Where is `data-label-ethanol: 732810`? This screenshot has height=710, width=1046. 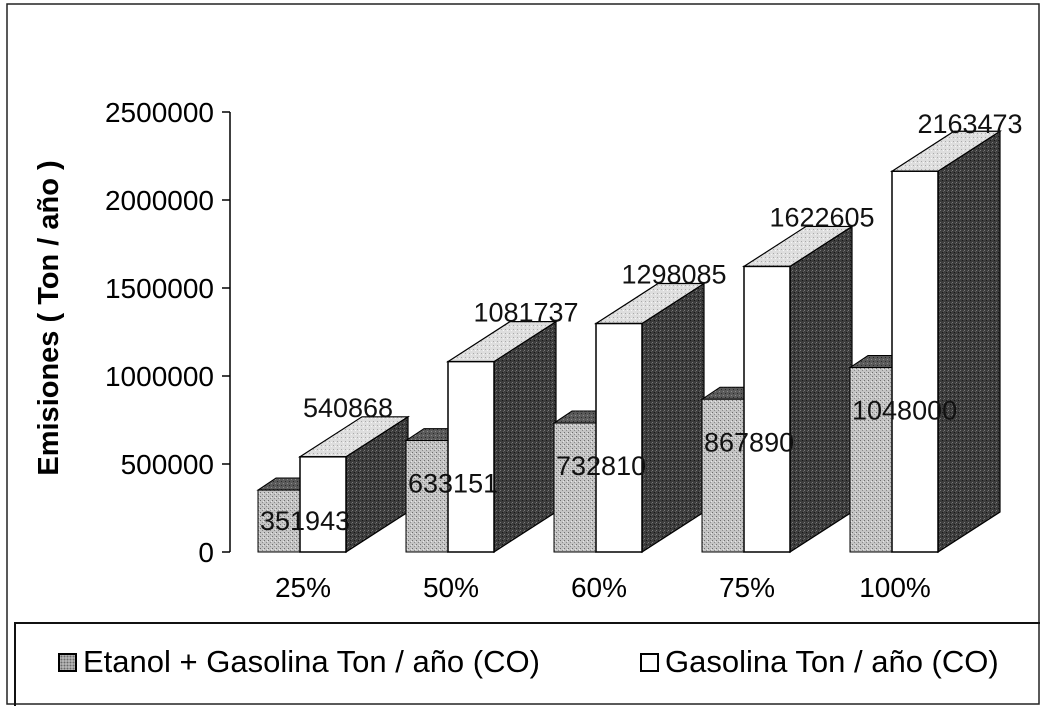 data-label-ethanol: 732810 is located at coordinates (601, 466).